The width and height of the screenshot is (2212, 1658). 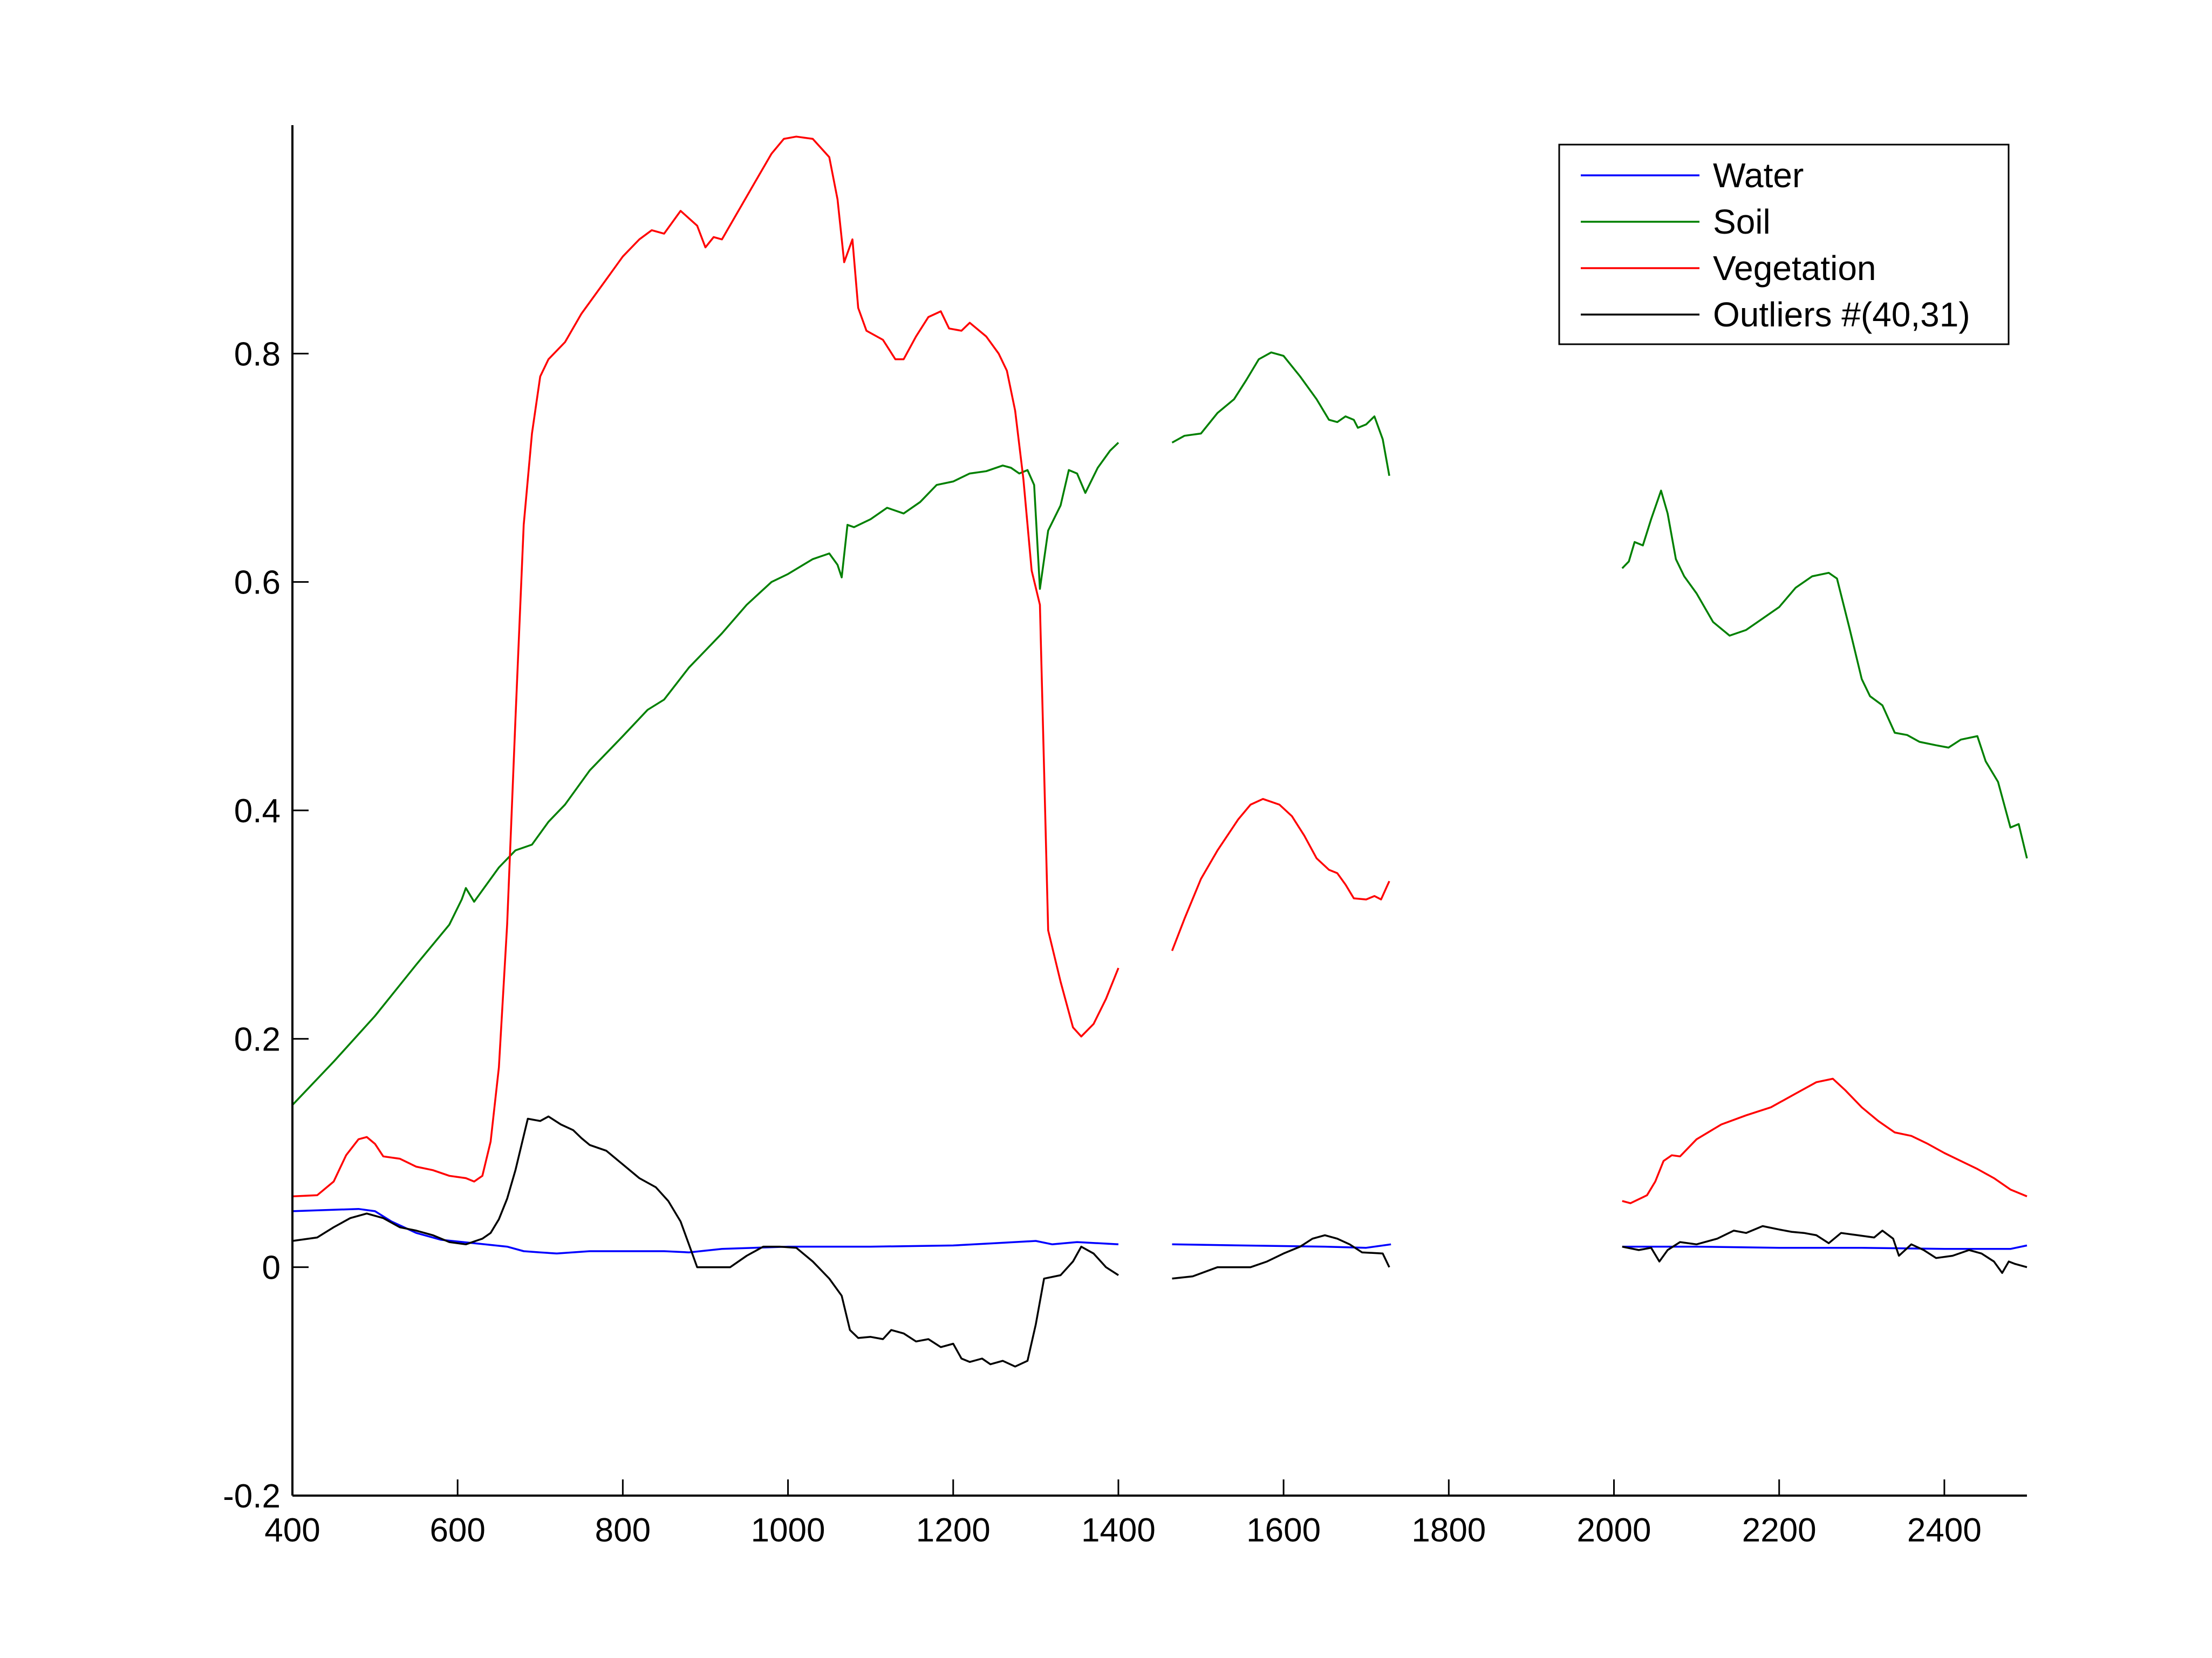 What do you see at coordinates (623, 1530) in the screenshot?
I see `x-tick-label: 800` at bounding box center [623, 1530].